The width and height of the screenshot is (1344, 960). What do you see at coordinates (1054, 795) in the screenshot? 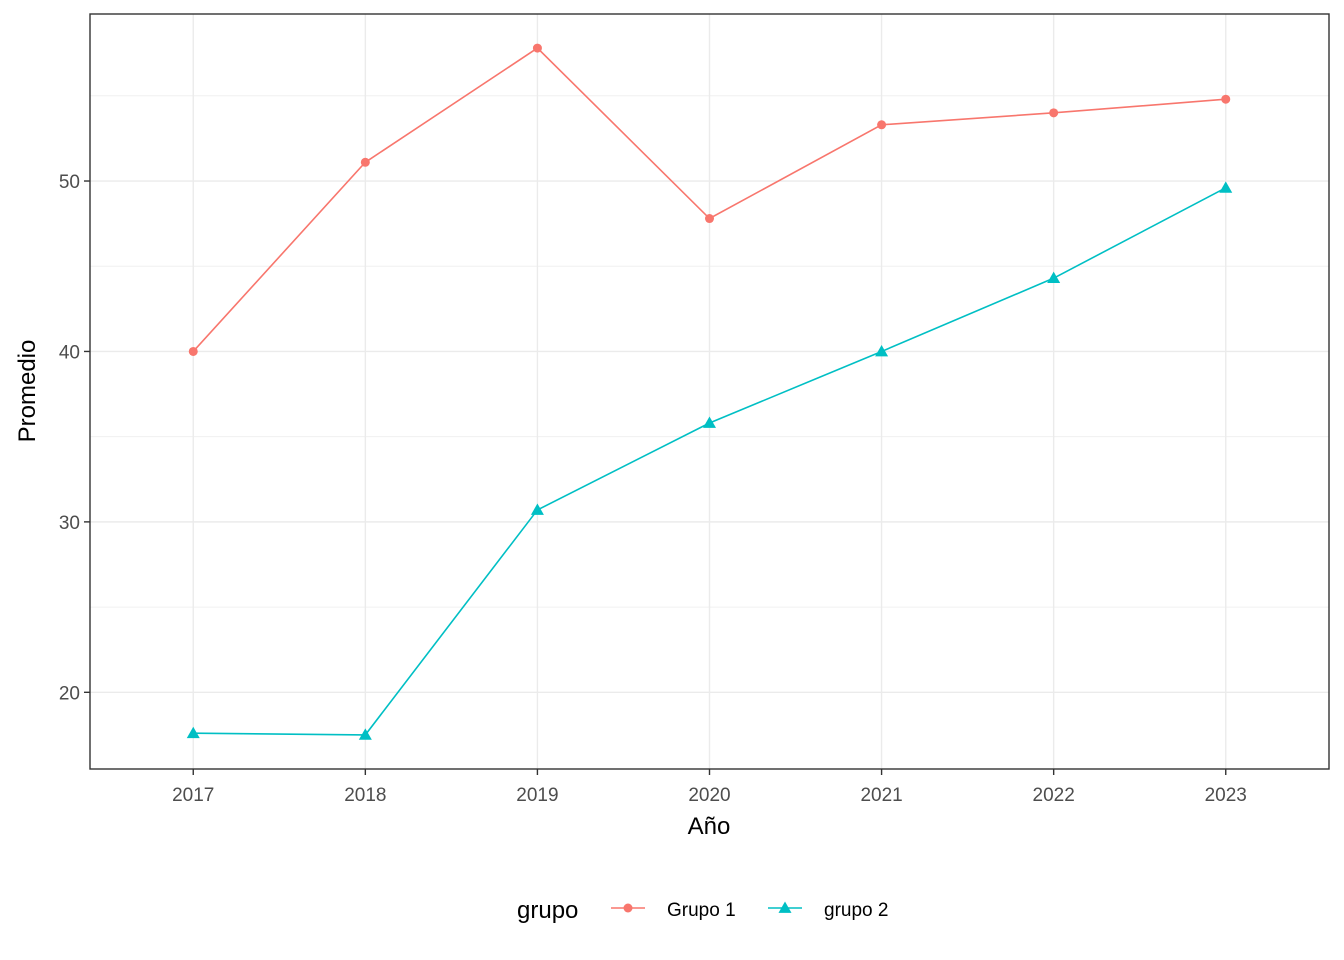
I see `x-tick-label: 2022` at bounding box center [1054, 795].